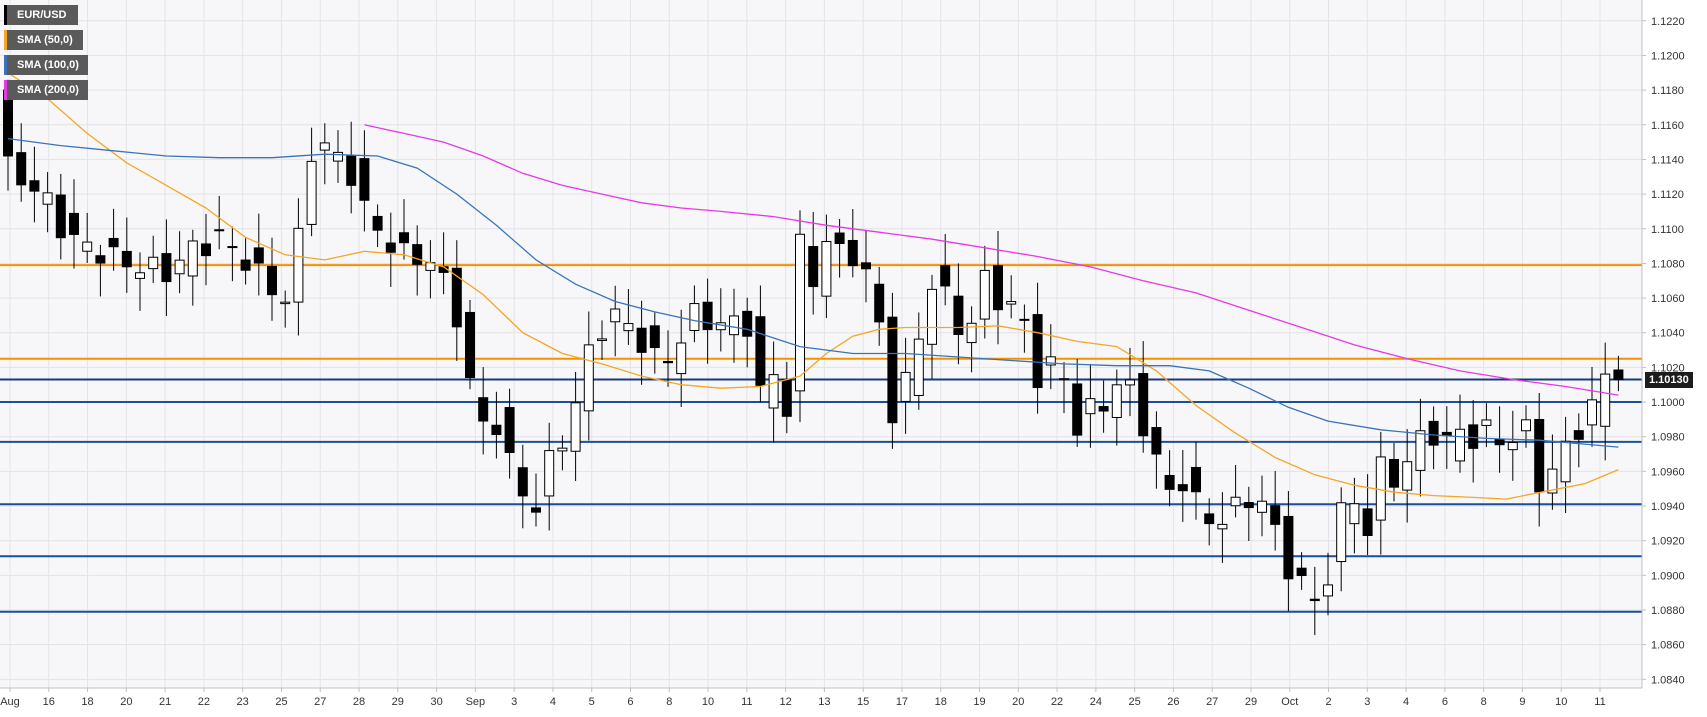  I want to click on y-tick-label: 1.0880, so click(1668, 611).